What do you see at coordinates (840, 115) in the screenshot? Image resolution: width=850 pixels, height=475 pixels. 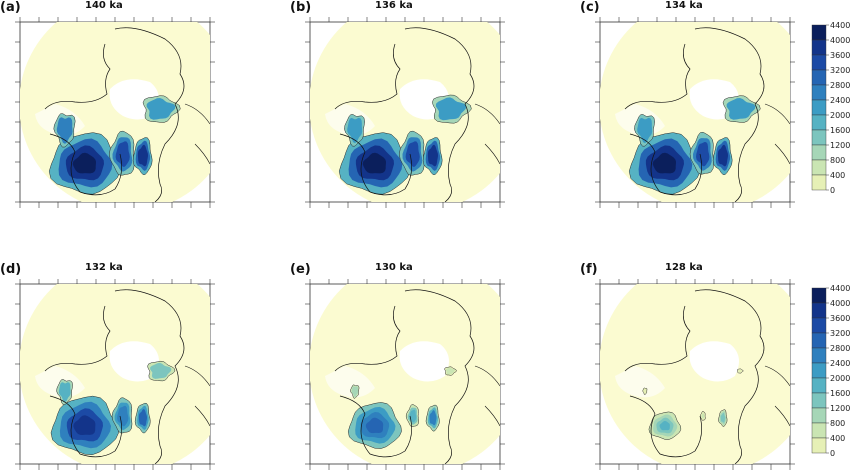 I see `colorbar-tick-label: 2000` at bounding box center [840, 115].